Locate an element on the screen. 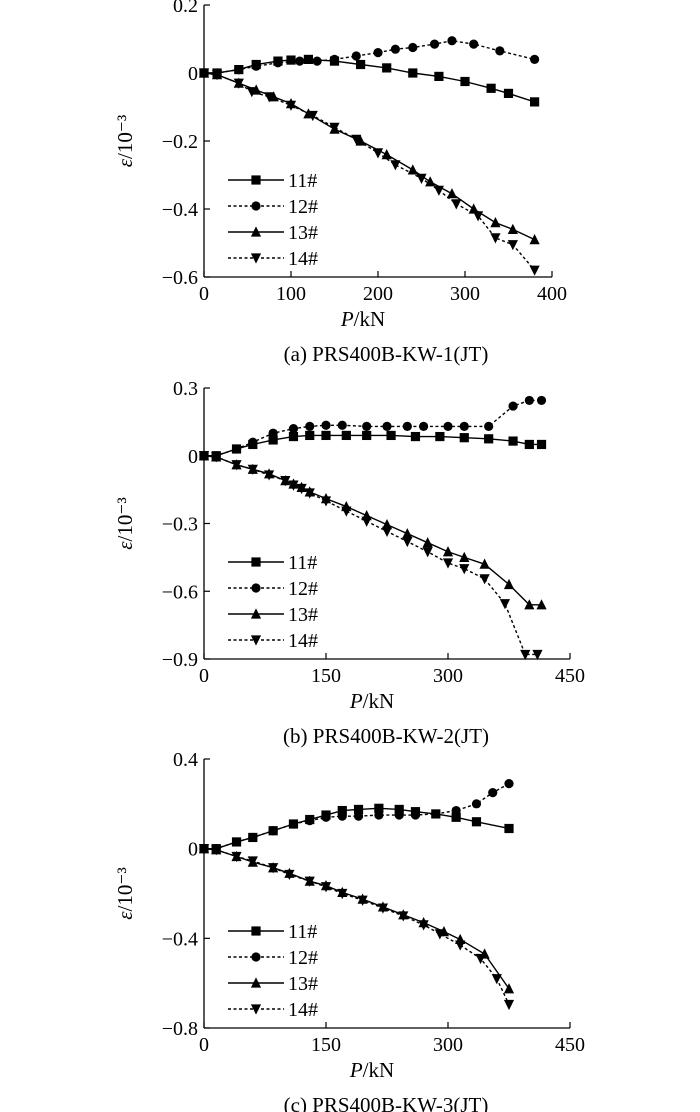 This screenshot has width=700, height=1112. x-tick-label: 150 is located at coordinates (326, 1045).